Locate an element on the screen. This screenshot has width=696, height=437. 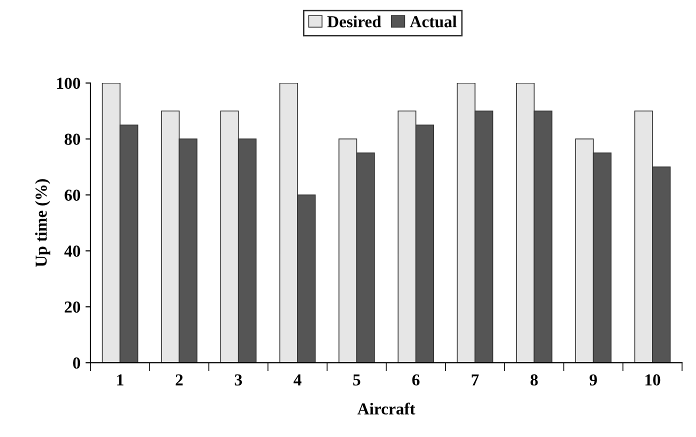
x-tick-label: 2 is located at coordinates (179, 380).